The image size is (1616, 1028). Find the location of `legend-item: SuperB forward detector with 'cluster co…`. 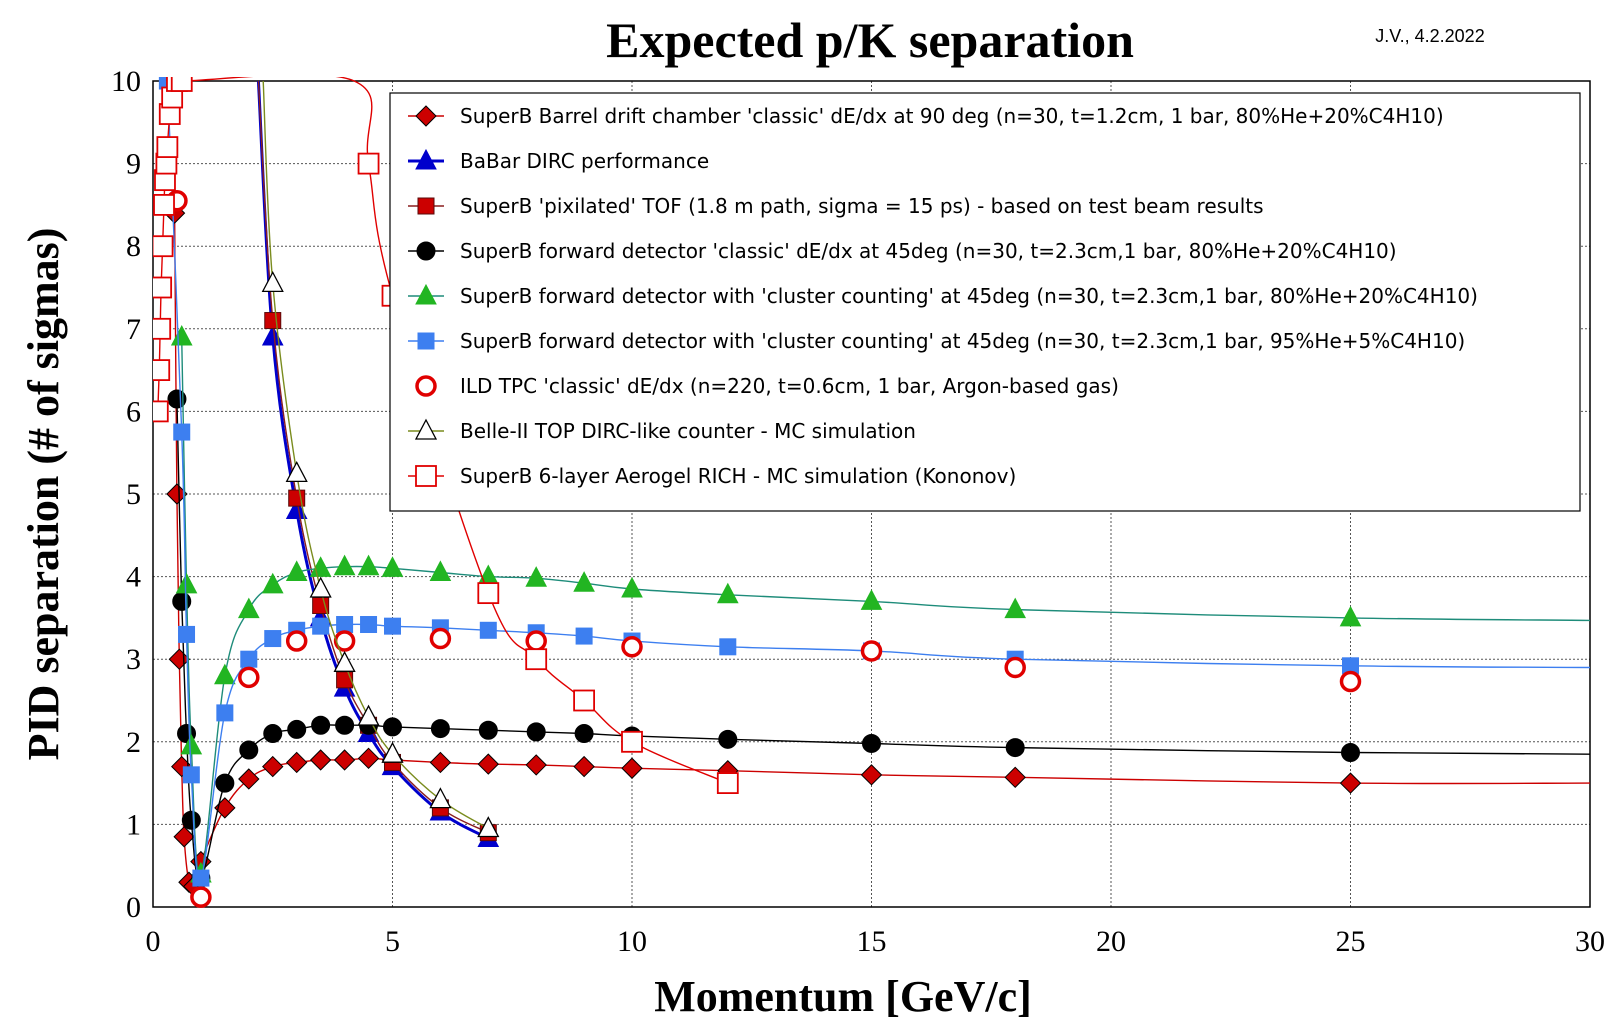

legend-item: SuperB forward detector with 'cluster co… is located at coordinates (936, 341).